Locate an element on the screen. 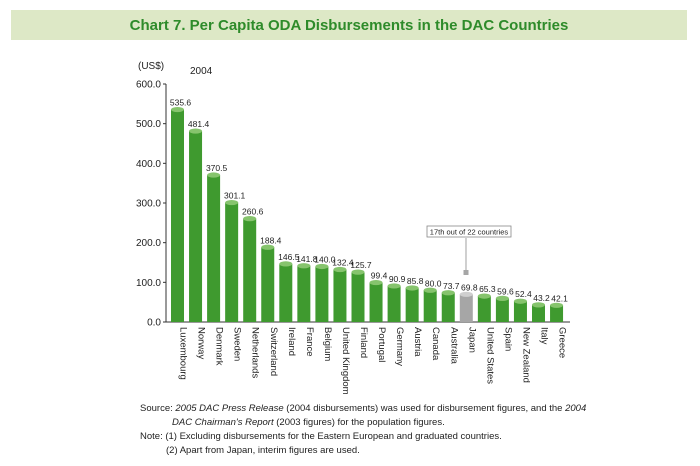 This screenshot has width=700, height=466. category-label: Finland is located at coordinates (363, 342).